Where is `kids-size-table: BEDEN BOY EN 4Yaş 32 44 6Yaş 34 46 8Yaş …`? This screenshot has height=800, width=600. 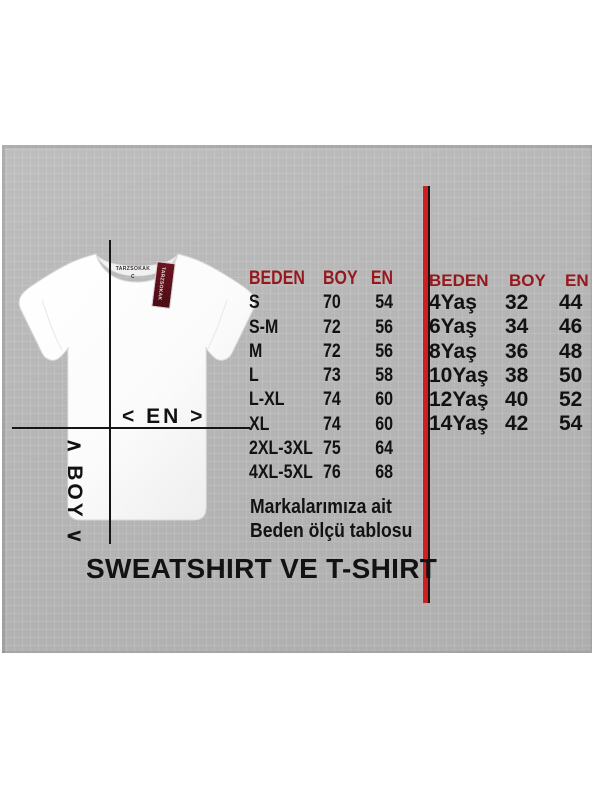
kids-size-table: BEDEN BOY EN 4Yaş 32 44 6Yaş 34 46 8Yaş … is located at coordinates (514, 353).